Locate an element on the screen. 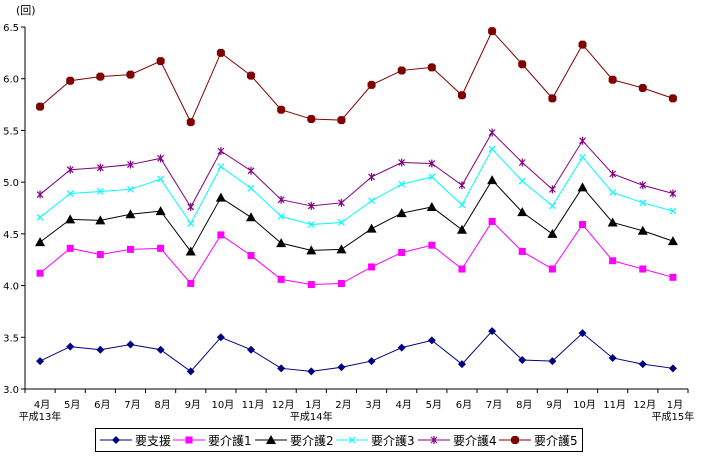 Image resolution: width=701 pixels, height=460 pixels. x-year-label: 平成15年 is located at coordinates (673, 416).